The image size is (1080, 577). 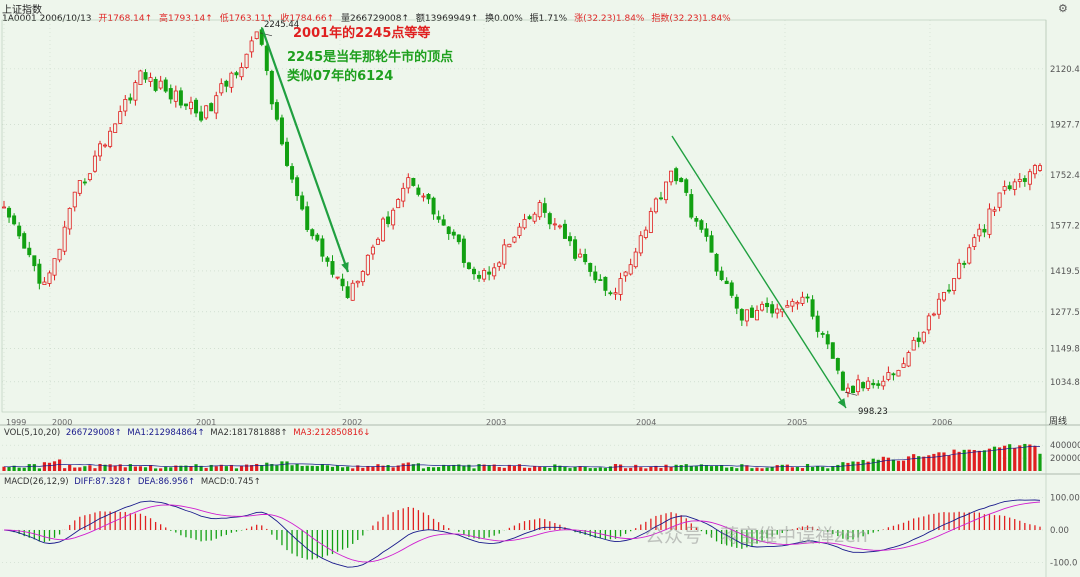 What do you see at coordinates (548, 19) in the screenshot?
I see `amplitude-value: 振1.71%` at bounding box center [548, 19].